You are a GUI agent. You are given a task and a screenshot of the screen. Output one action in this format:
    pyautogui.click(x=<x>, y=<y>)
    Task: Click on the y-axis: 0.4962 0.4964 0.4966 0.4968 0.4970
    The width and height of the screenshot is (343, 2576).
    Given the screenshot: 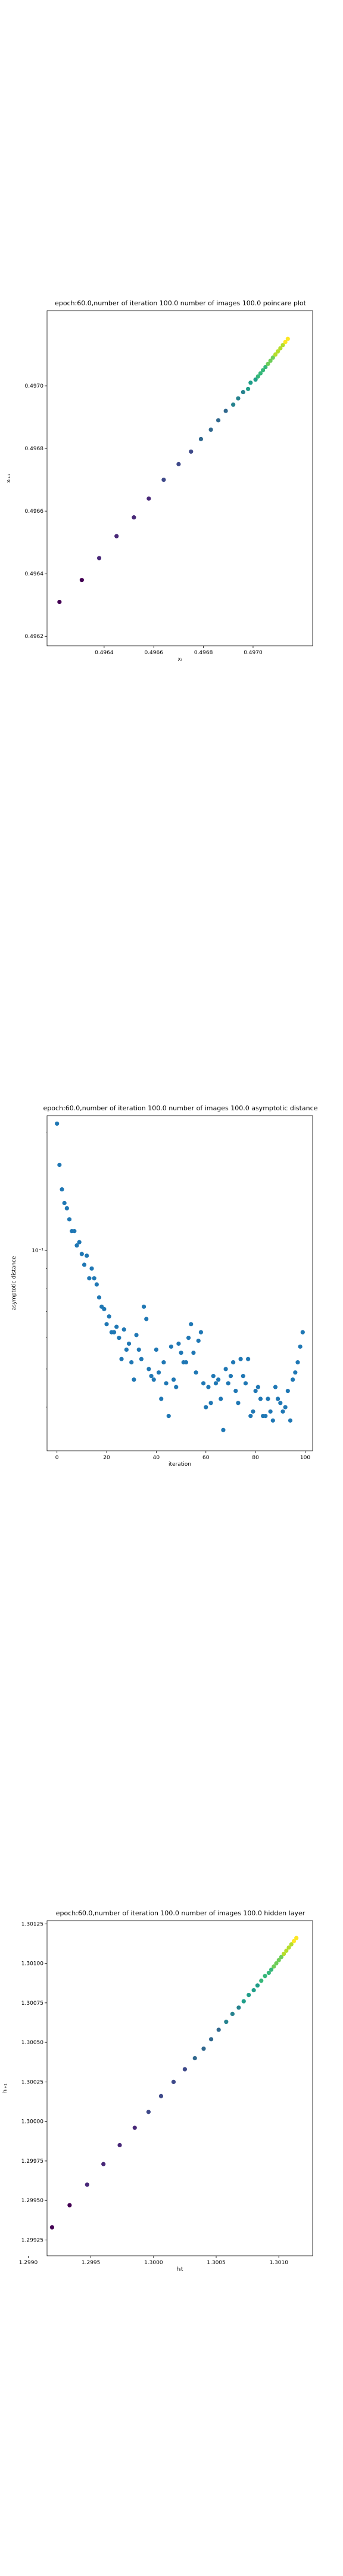 What is the action you would take?
    pyautogui.click(x=36, y=511)
    